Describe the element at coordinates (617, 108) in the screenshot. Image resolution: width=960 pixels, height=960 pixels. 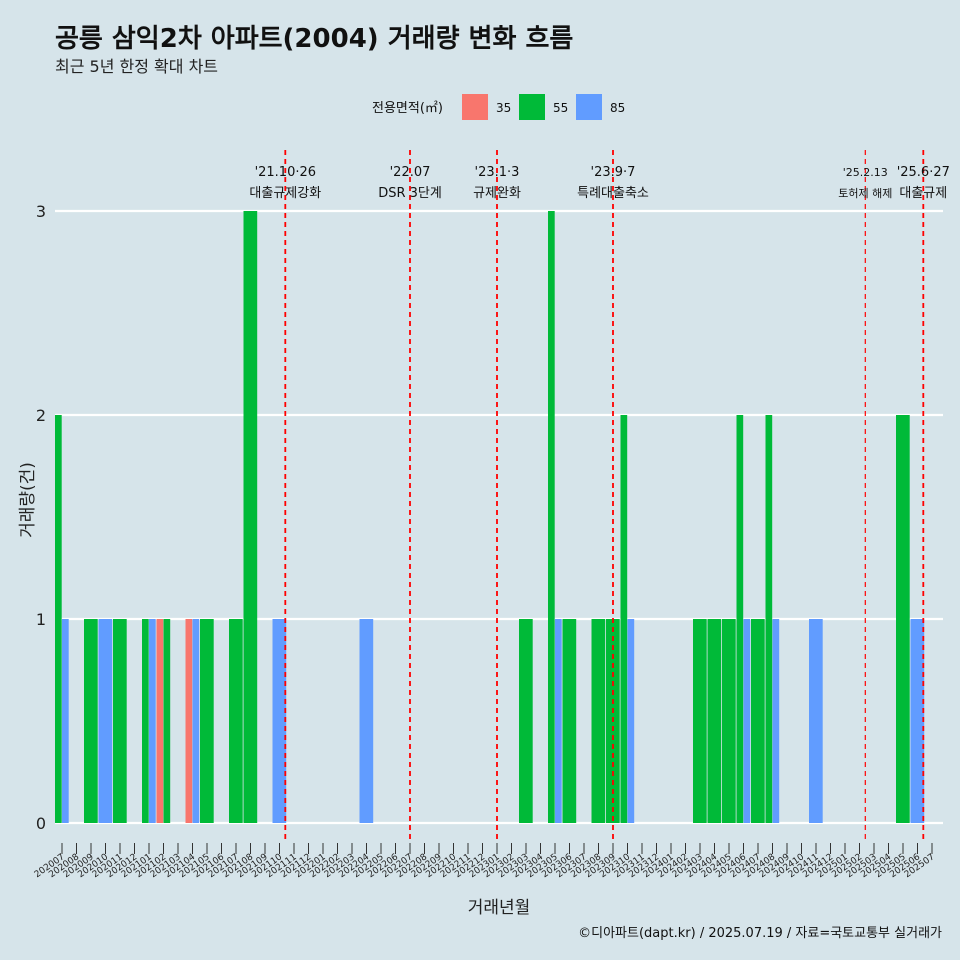
I see `legend-label-85: 85` at that location.